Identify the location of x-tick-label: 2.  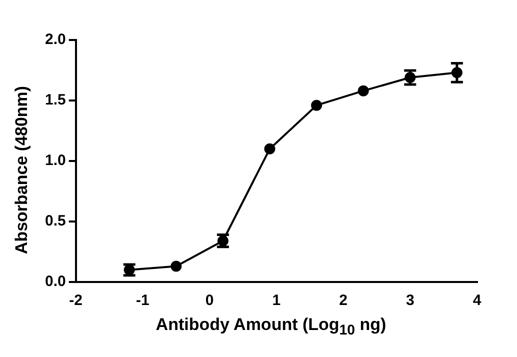
(343, 301).